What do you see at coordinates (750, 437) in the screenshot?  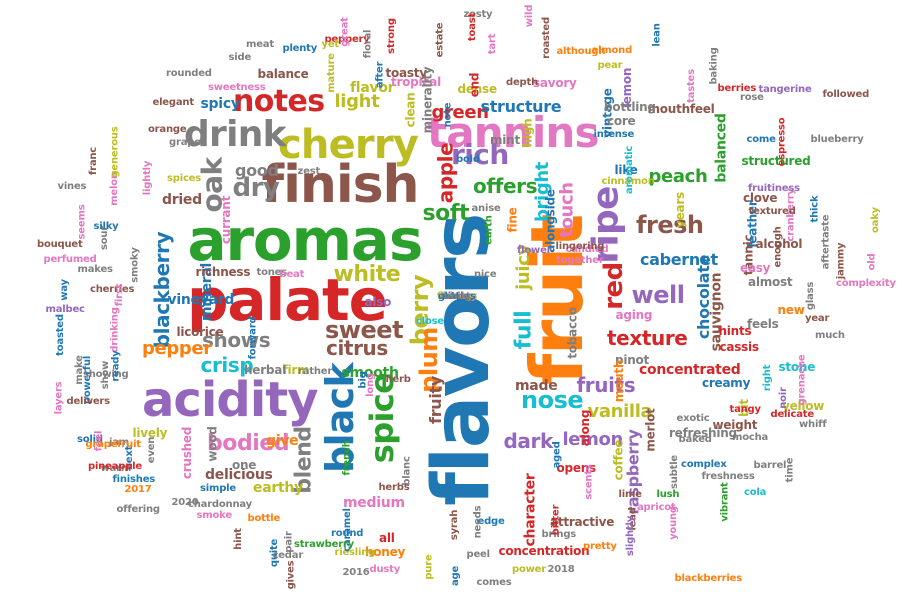 I see `word-mocha: mocha` at bounding box center [750, 437].